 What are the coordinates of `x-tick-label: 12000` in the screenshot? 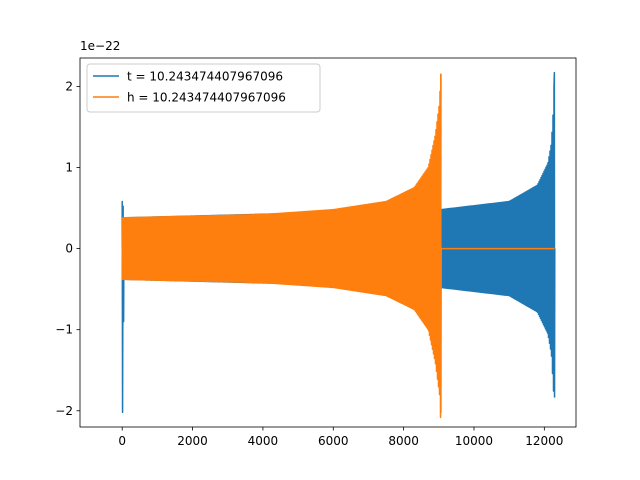 It's located at (544, 441).